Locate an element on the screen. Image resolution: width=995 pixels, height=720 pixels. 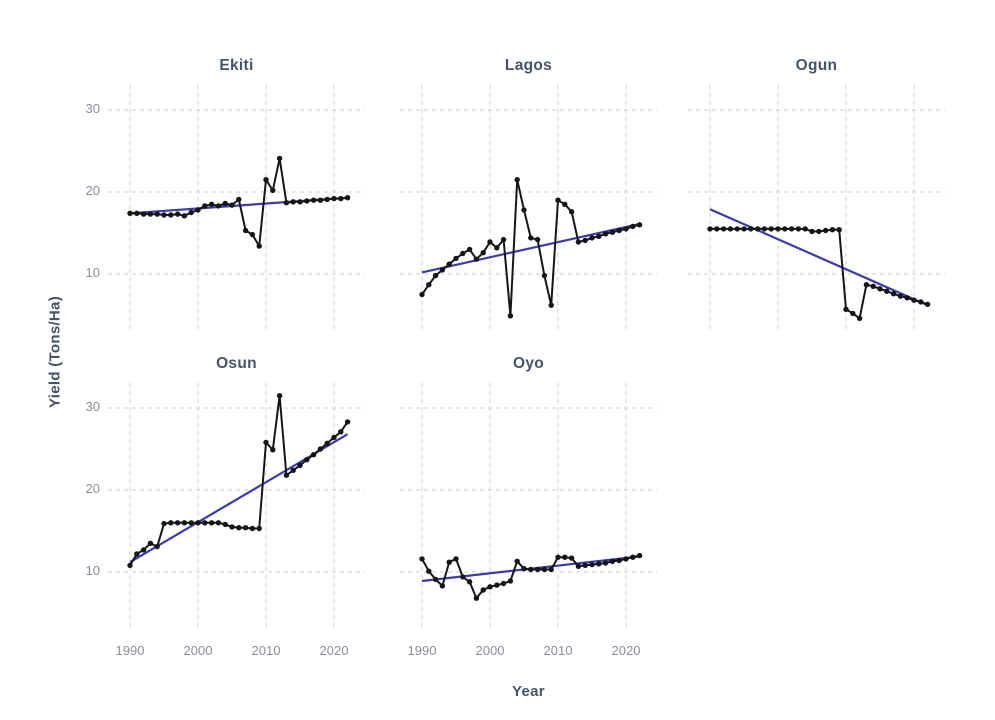
y-tick-label: 30 is located at coordinates (92, 108).